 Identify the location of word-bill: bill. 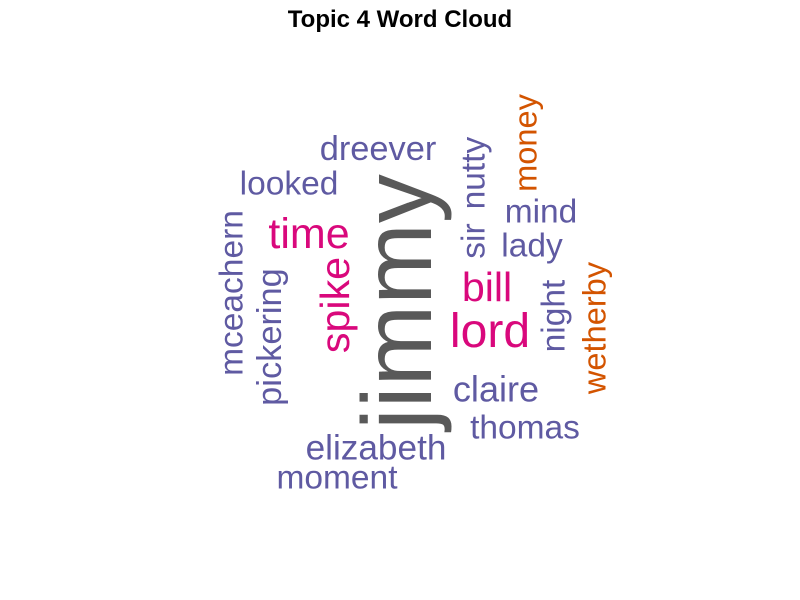
(487, 287).